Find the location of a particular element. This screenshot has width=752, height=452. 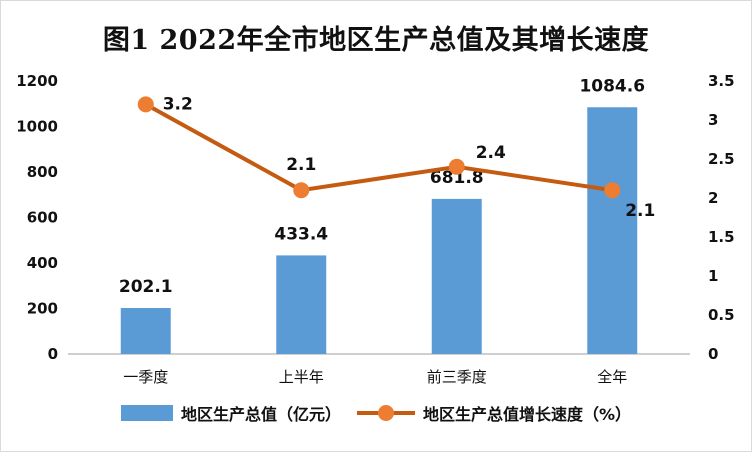

legend-item-gdp: 地区生产总值（亿元） is located at coordinates (230, 413).